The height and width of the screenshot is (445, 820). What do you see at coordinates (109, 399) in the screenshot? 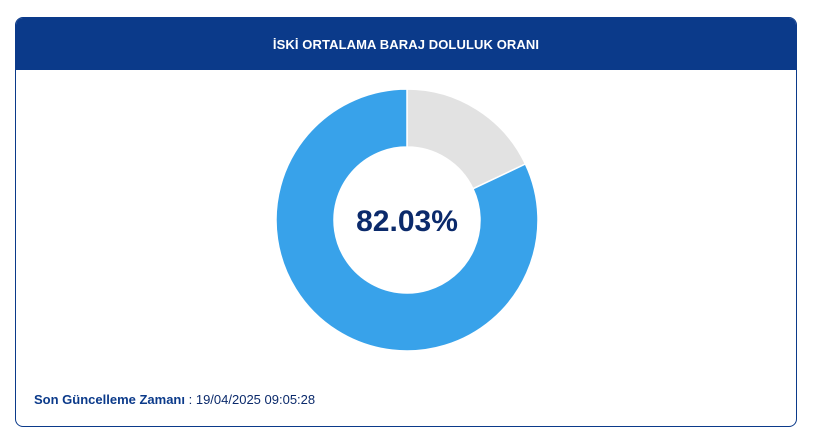
I see `last-update-label: Son Güncelleme Zamanı` at bounding box center [109, 399].